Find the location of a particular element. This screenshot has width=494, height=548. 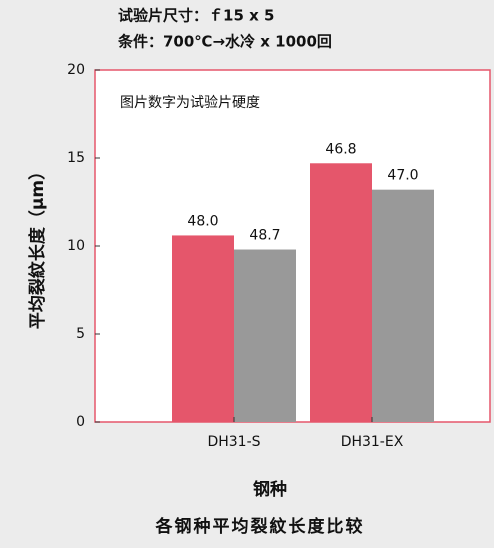

x-axis-label: 钢种 is located at coordinates (270, 489).